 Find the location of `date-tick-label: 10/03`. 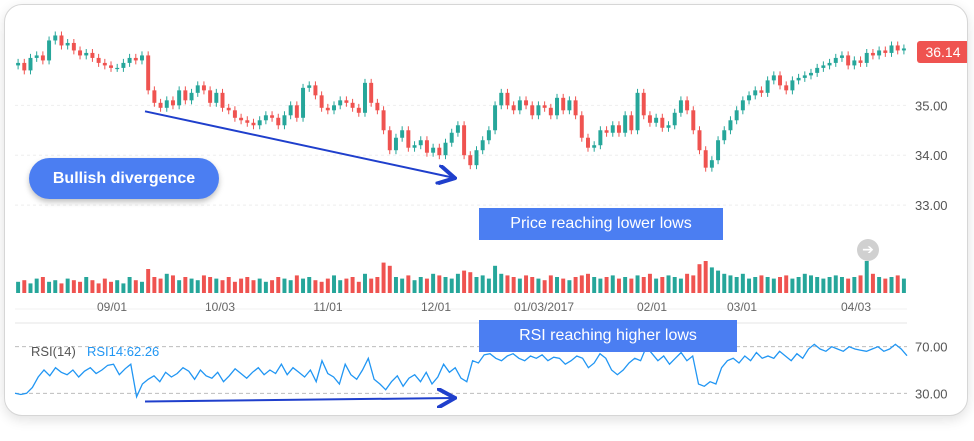

date-tick-label: 10/03 is located at coordinates (220, 307).